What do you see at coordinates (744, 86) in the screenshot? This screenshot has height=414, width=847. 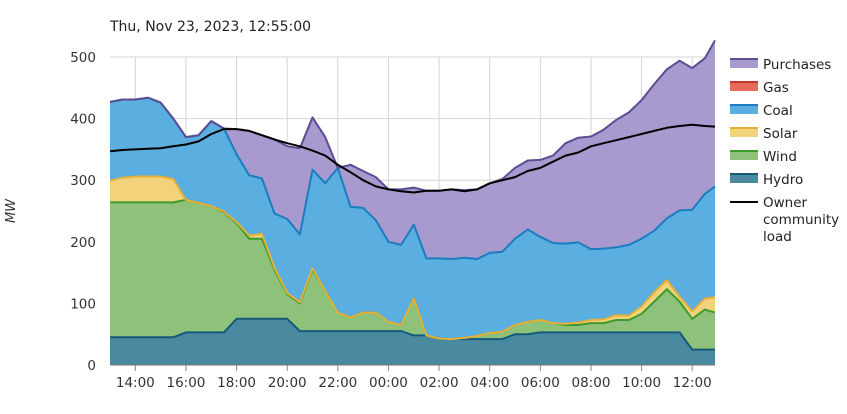 I see `legend-swatch-gas` at bounding box center [744, 86].